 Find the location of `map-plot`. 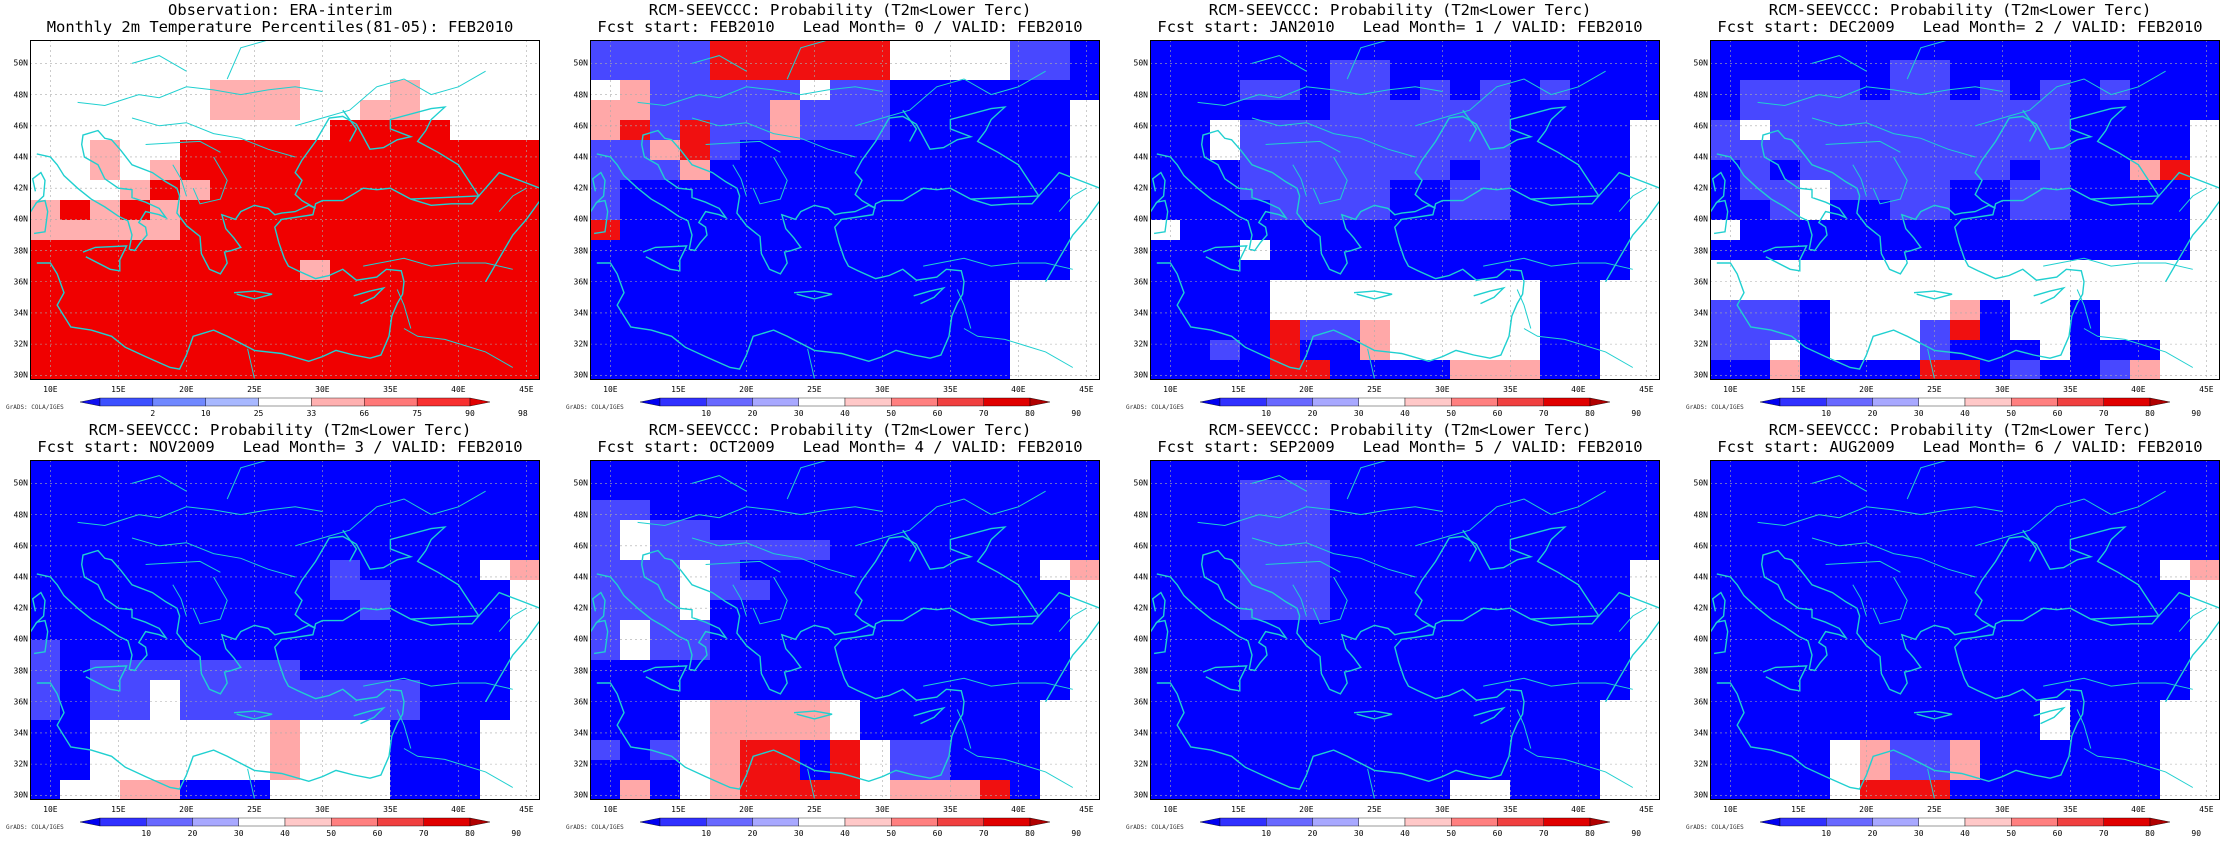

map-plot is located at coordinates (285, 630).